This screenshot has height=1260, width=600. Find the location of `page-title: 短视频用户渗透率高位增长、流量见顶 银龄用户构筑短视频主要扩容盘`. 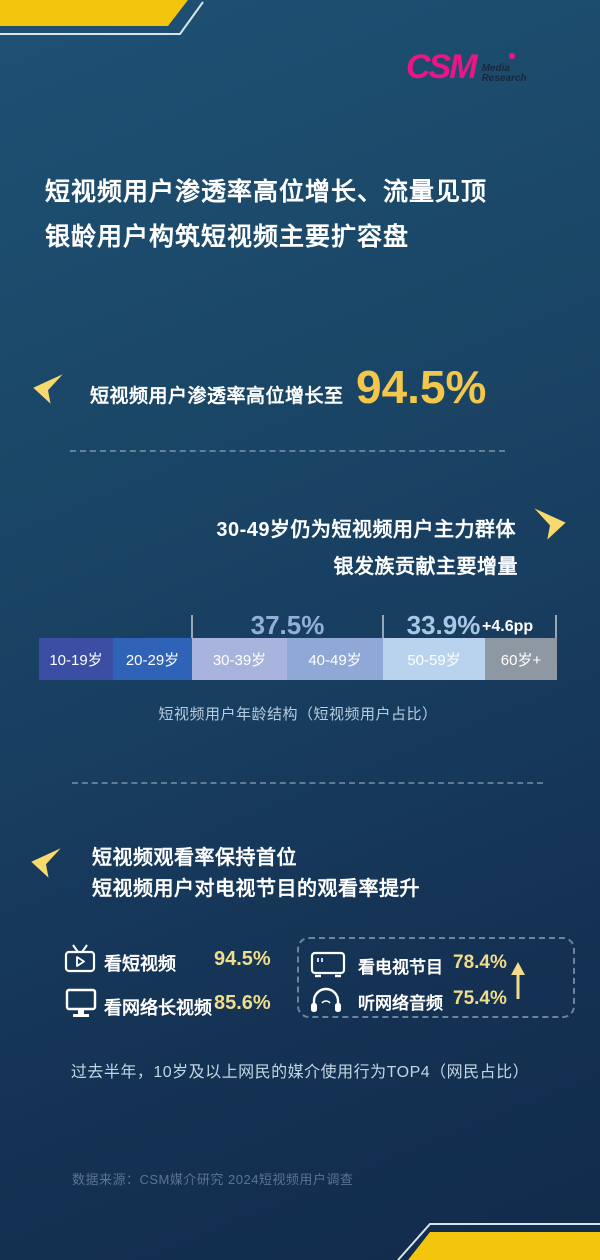

page-title: 短视频用户渗透率高位增长、流量见顶 银龄用户构筑短视频主要扩容盘 is located at coordinates (266, 215).